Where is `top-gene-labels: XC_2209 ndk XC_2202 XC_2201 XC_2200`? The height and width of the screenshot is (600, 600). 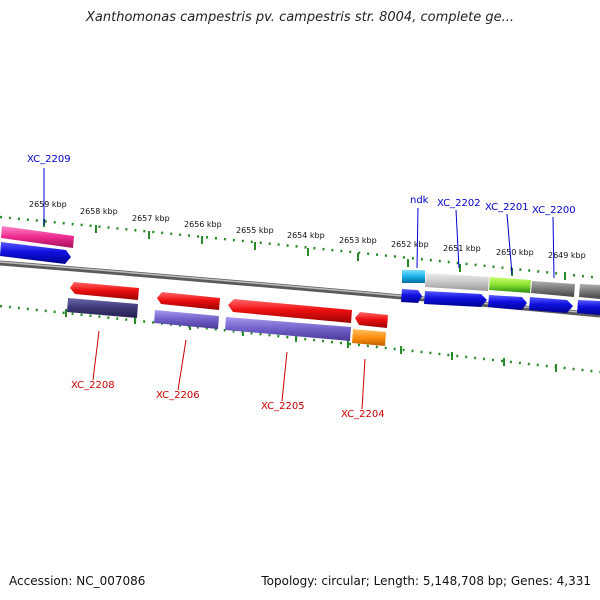
top-gene-labels: XC_2209 ndk XC_2202 XC_2201 XC_2200 is located at coordinates (301, 185).